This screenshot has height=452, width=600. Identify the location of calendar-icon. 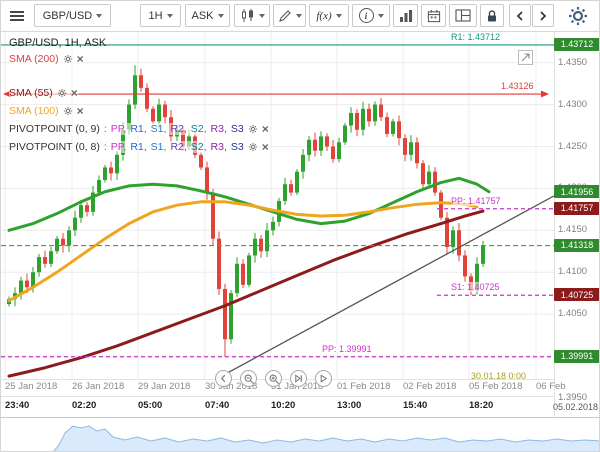
(433, 15).